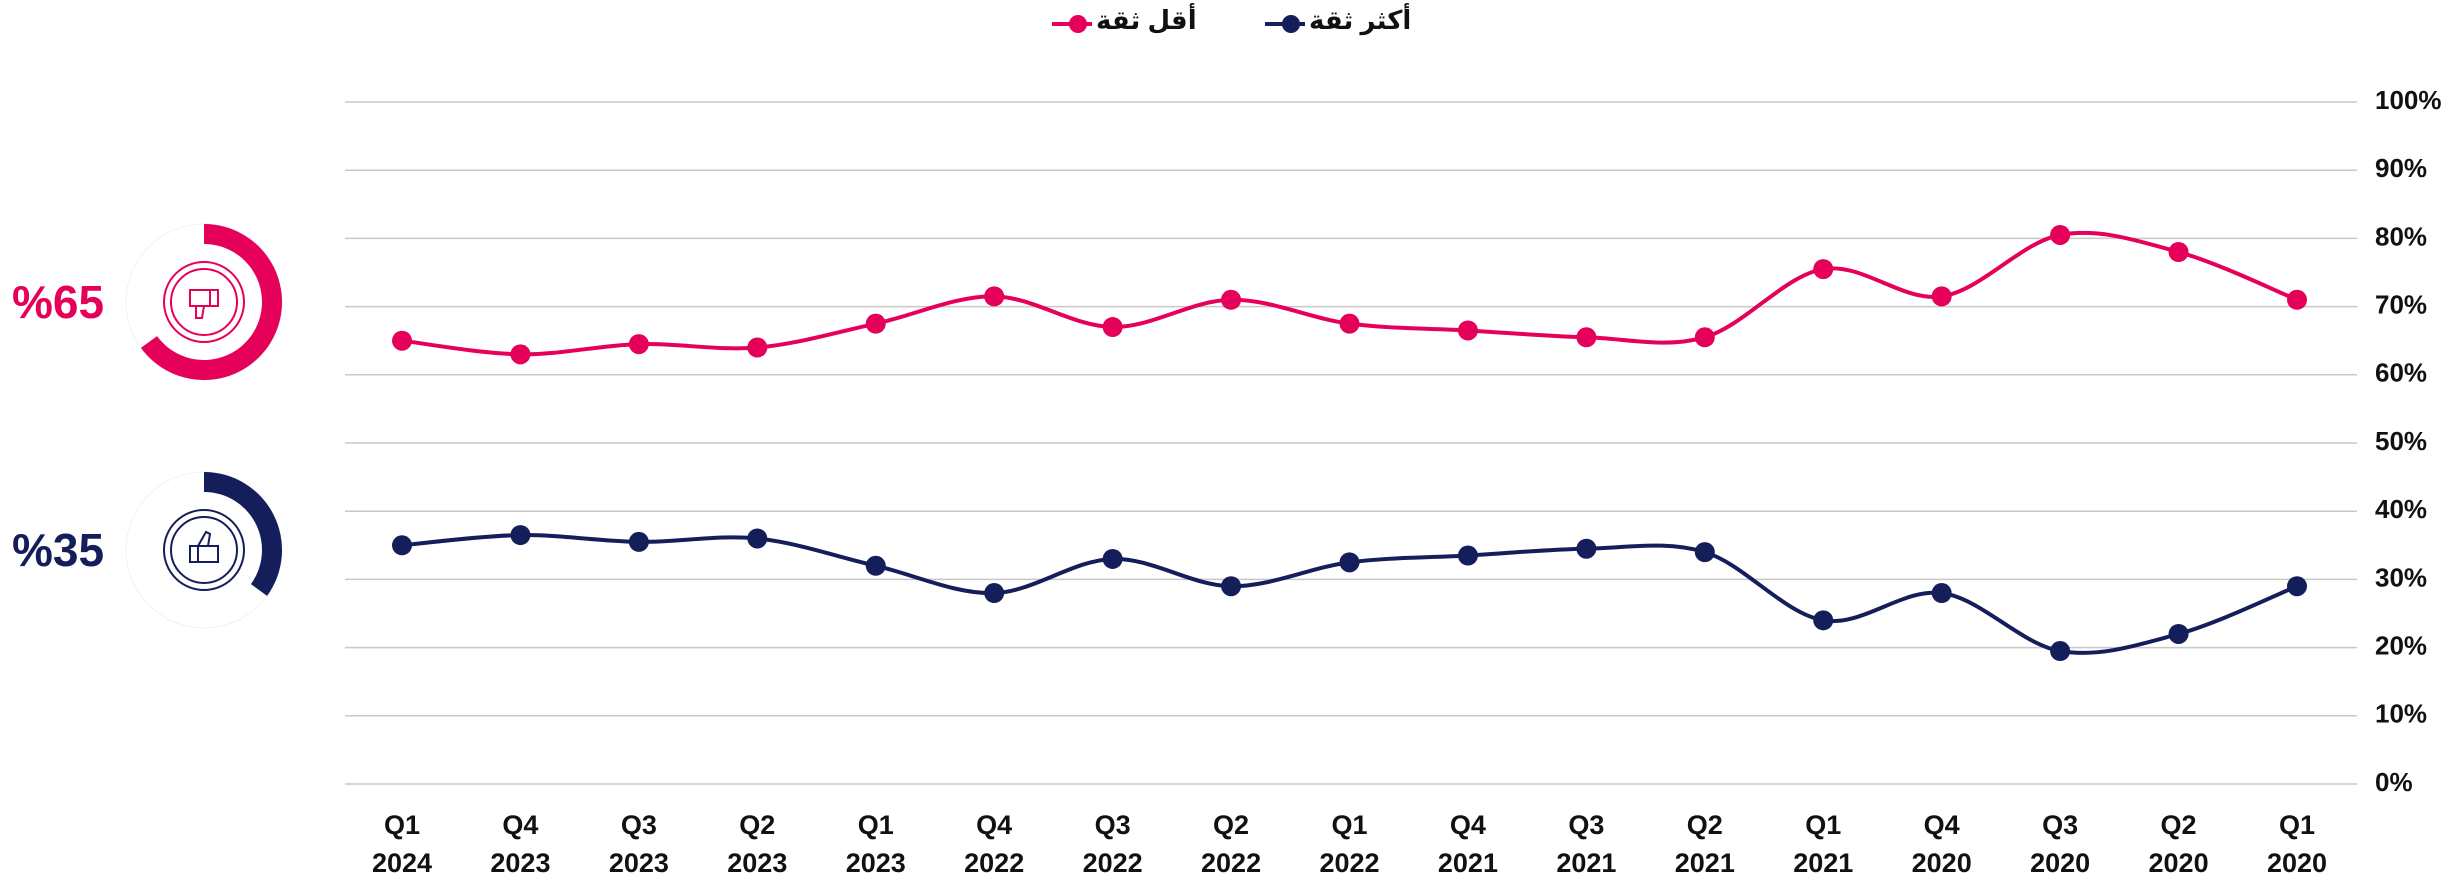 Image resolution: width=2463 pixels, height=883 pixels. Describe the element at coordinates (2401, 441) in the screenshot. I see `y-tick-label: 50%` at that location.